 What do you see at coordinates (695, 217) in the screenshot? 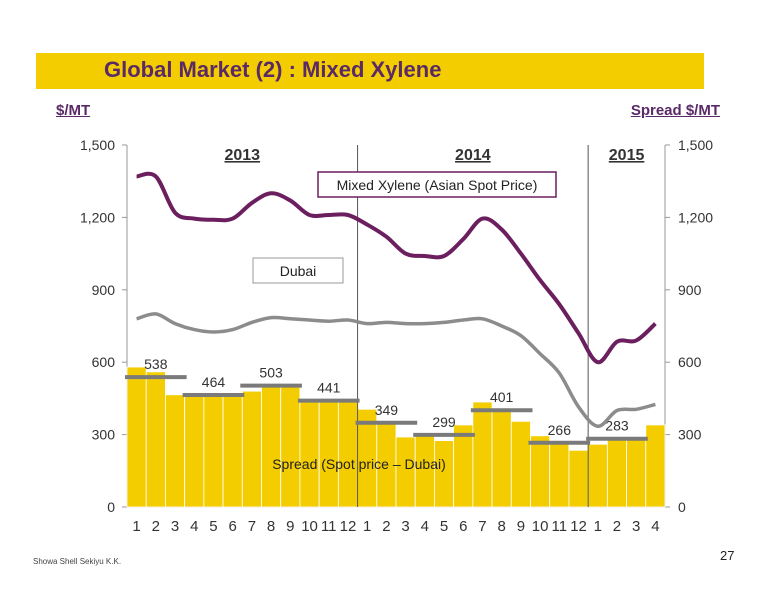
I see `right-ytick-label: 1,200` at bounding box center [695, 217].